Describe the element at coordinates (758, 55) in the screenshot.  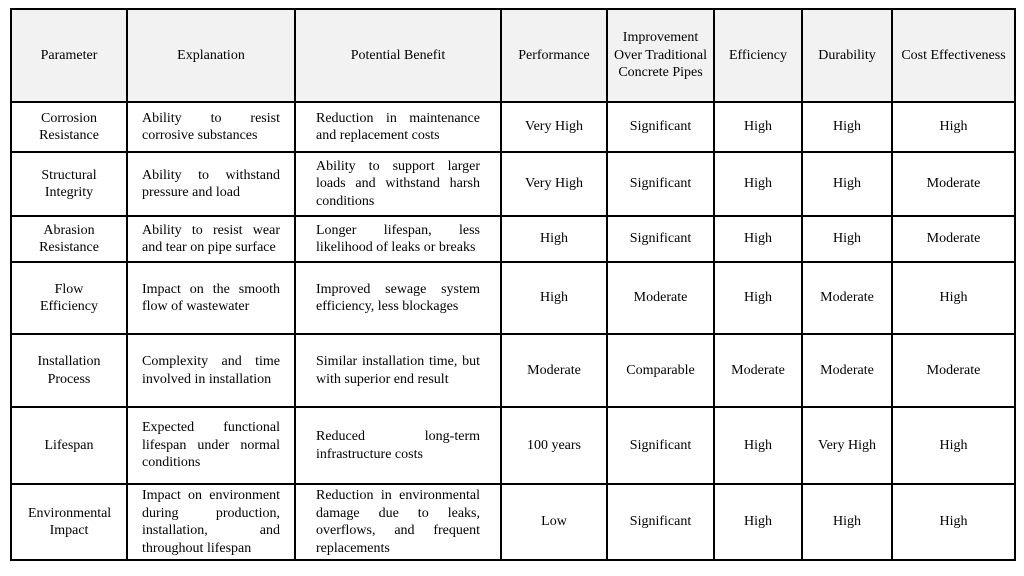
I see `col-header-efficiency: Efficiency` at that location.